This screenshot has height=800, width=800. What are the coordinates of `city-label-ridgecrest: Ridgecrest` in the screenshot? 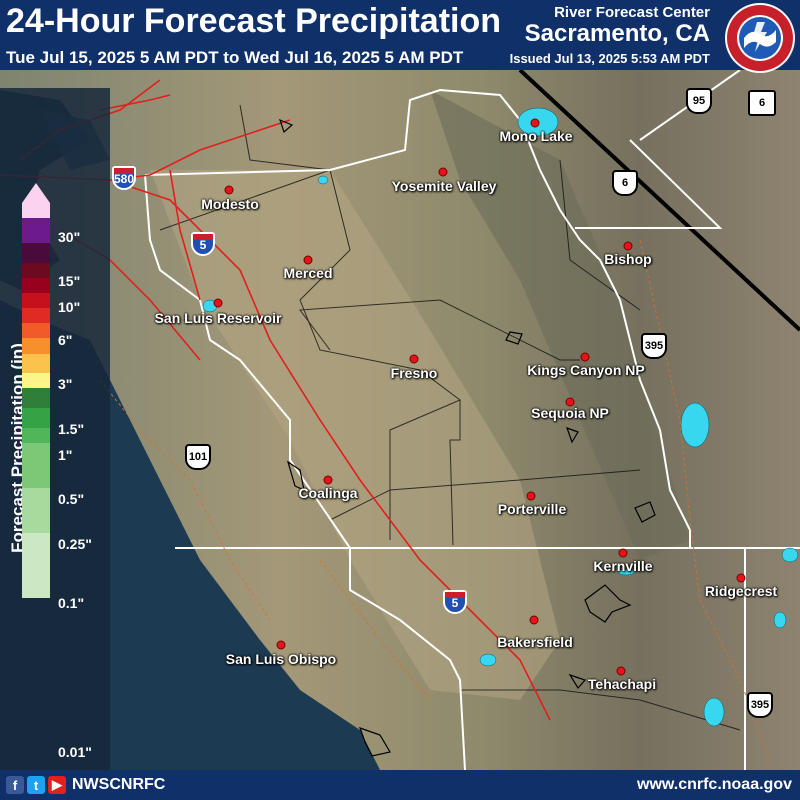 It's located at (741, 591).